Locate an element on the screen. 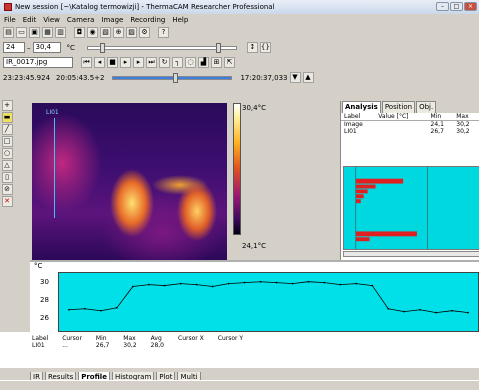 The width and height of the screenshot is (479, 390). close-button: × is located at coordinates (470, 6).